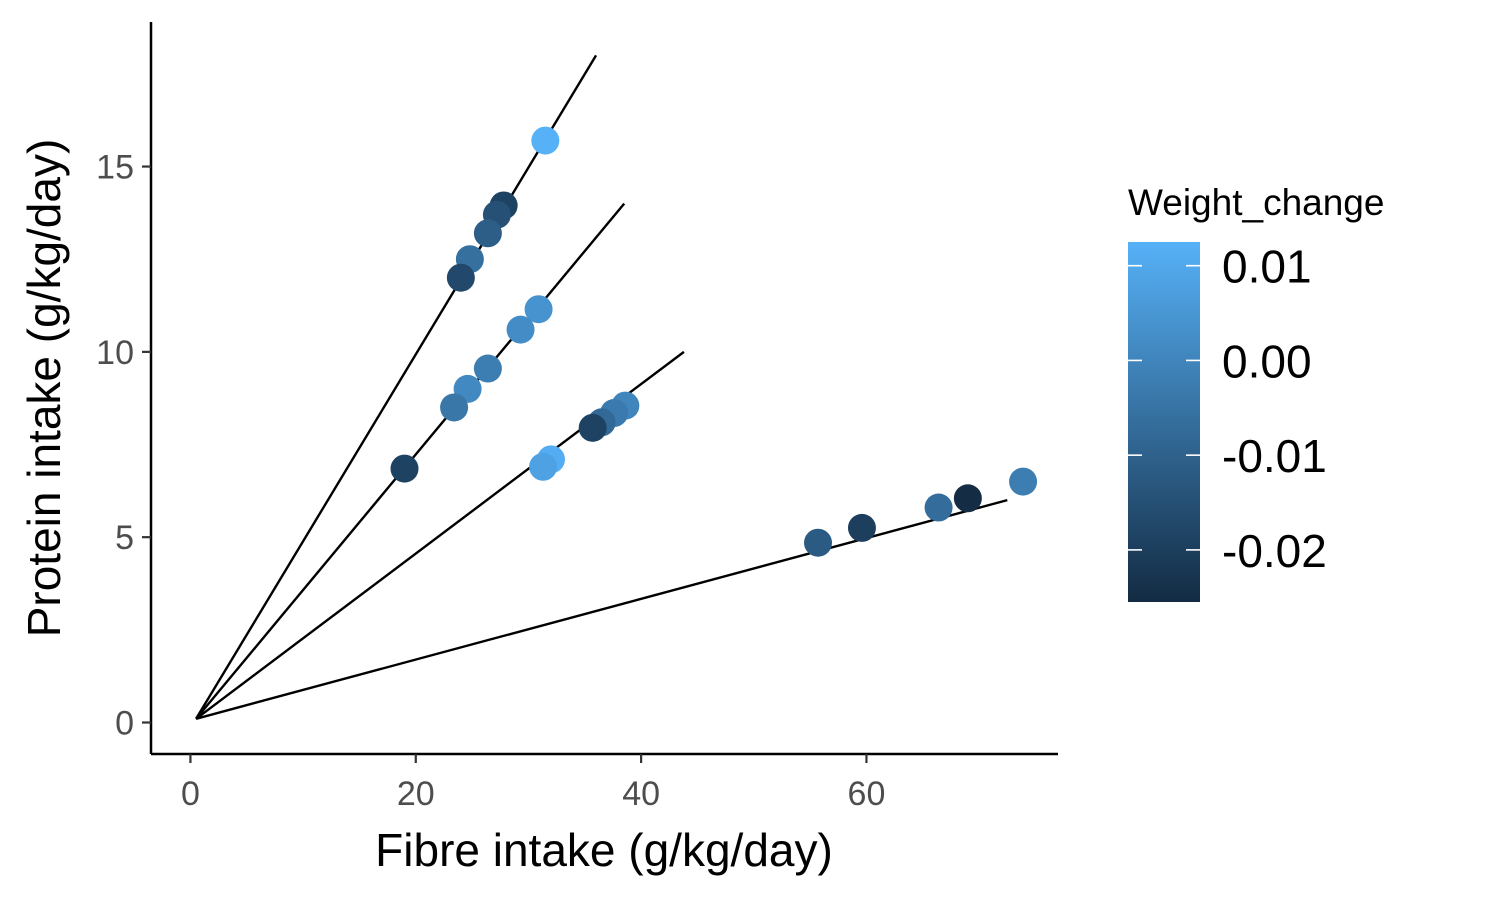 The height and width of the screenshot is (900, 1500). What do you see at coordinates (115, 353) in the screenshot?
I see `y-tick-label: 10` at bounding box center [115, 353].